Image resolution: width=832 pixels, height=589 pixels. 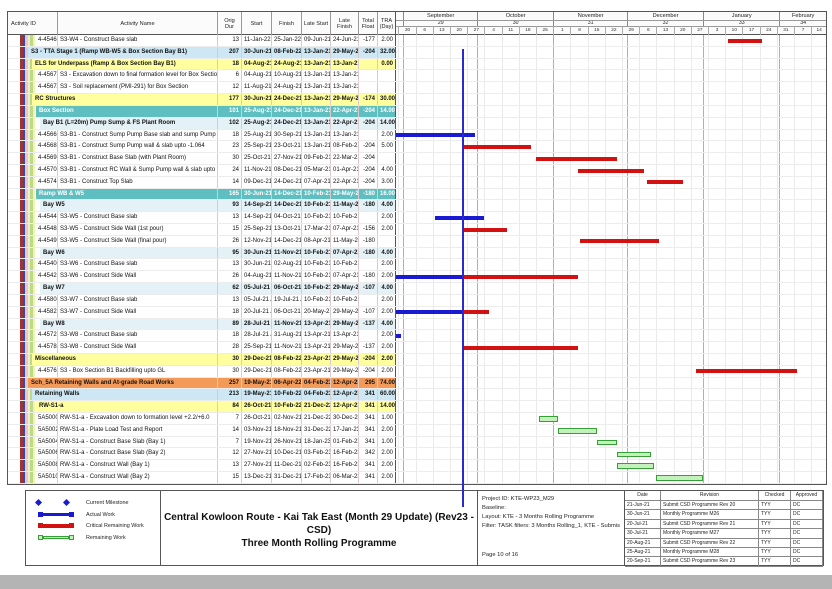 I want to click on week-tick-label: 8, so click(x=578, y=30).